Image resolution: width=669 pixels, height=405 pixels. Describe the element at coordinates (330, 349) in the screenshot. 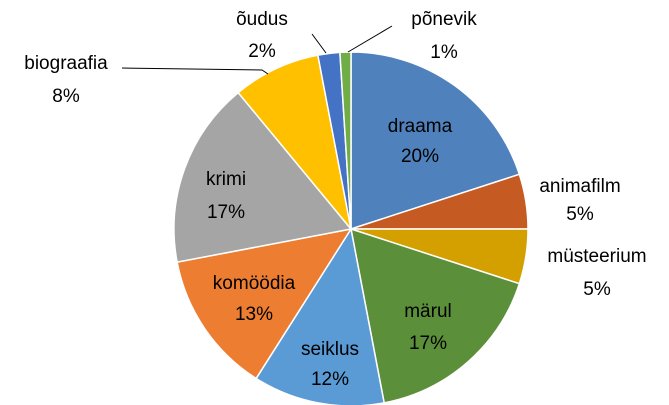

I see `category-label: seiklus` at that location.